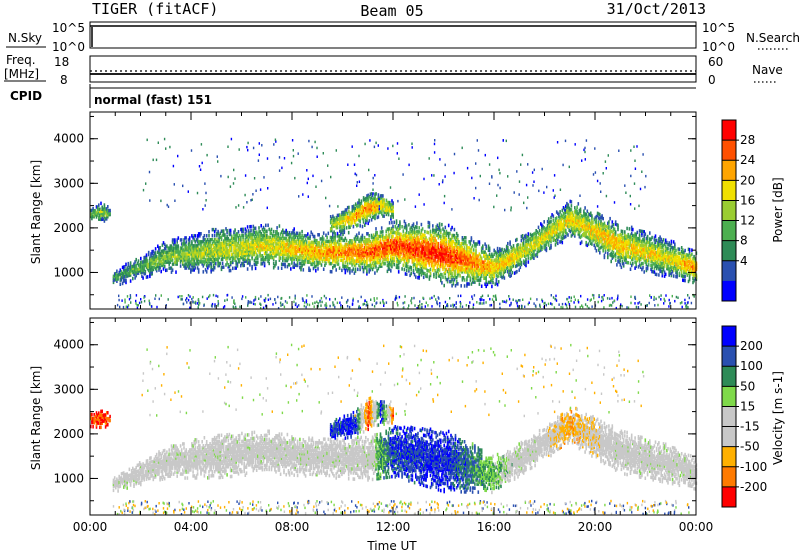 The image size is (800, 554). Describe the element at coordinates (718, 28) in the screenshot. I see `nsearch-tick-top: 10^5` at that location.